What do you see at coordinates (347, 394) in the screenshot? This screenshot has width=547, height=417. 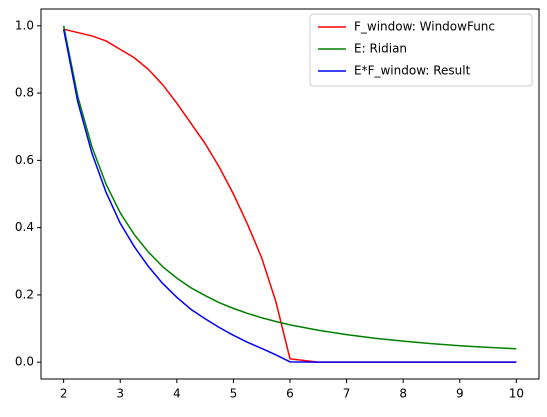 I see `x-tick-label: 7` at bounding box center [347, 394].